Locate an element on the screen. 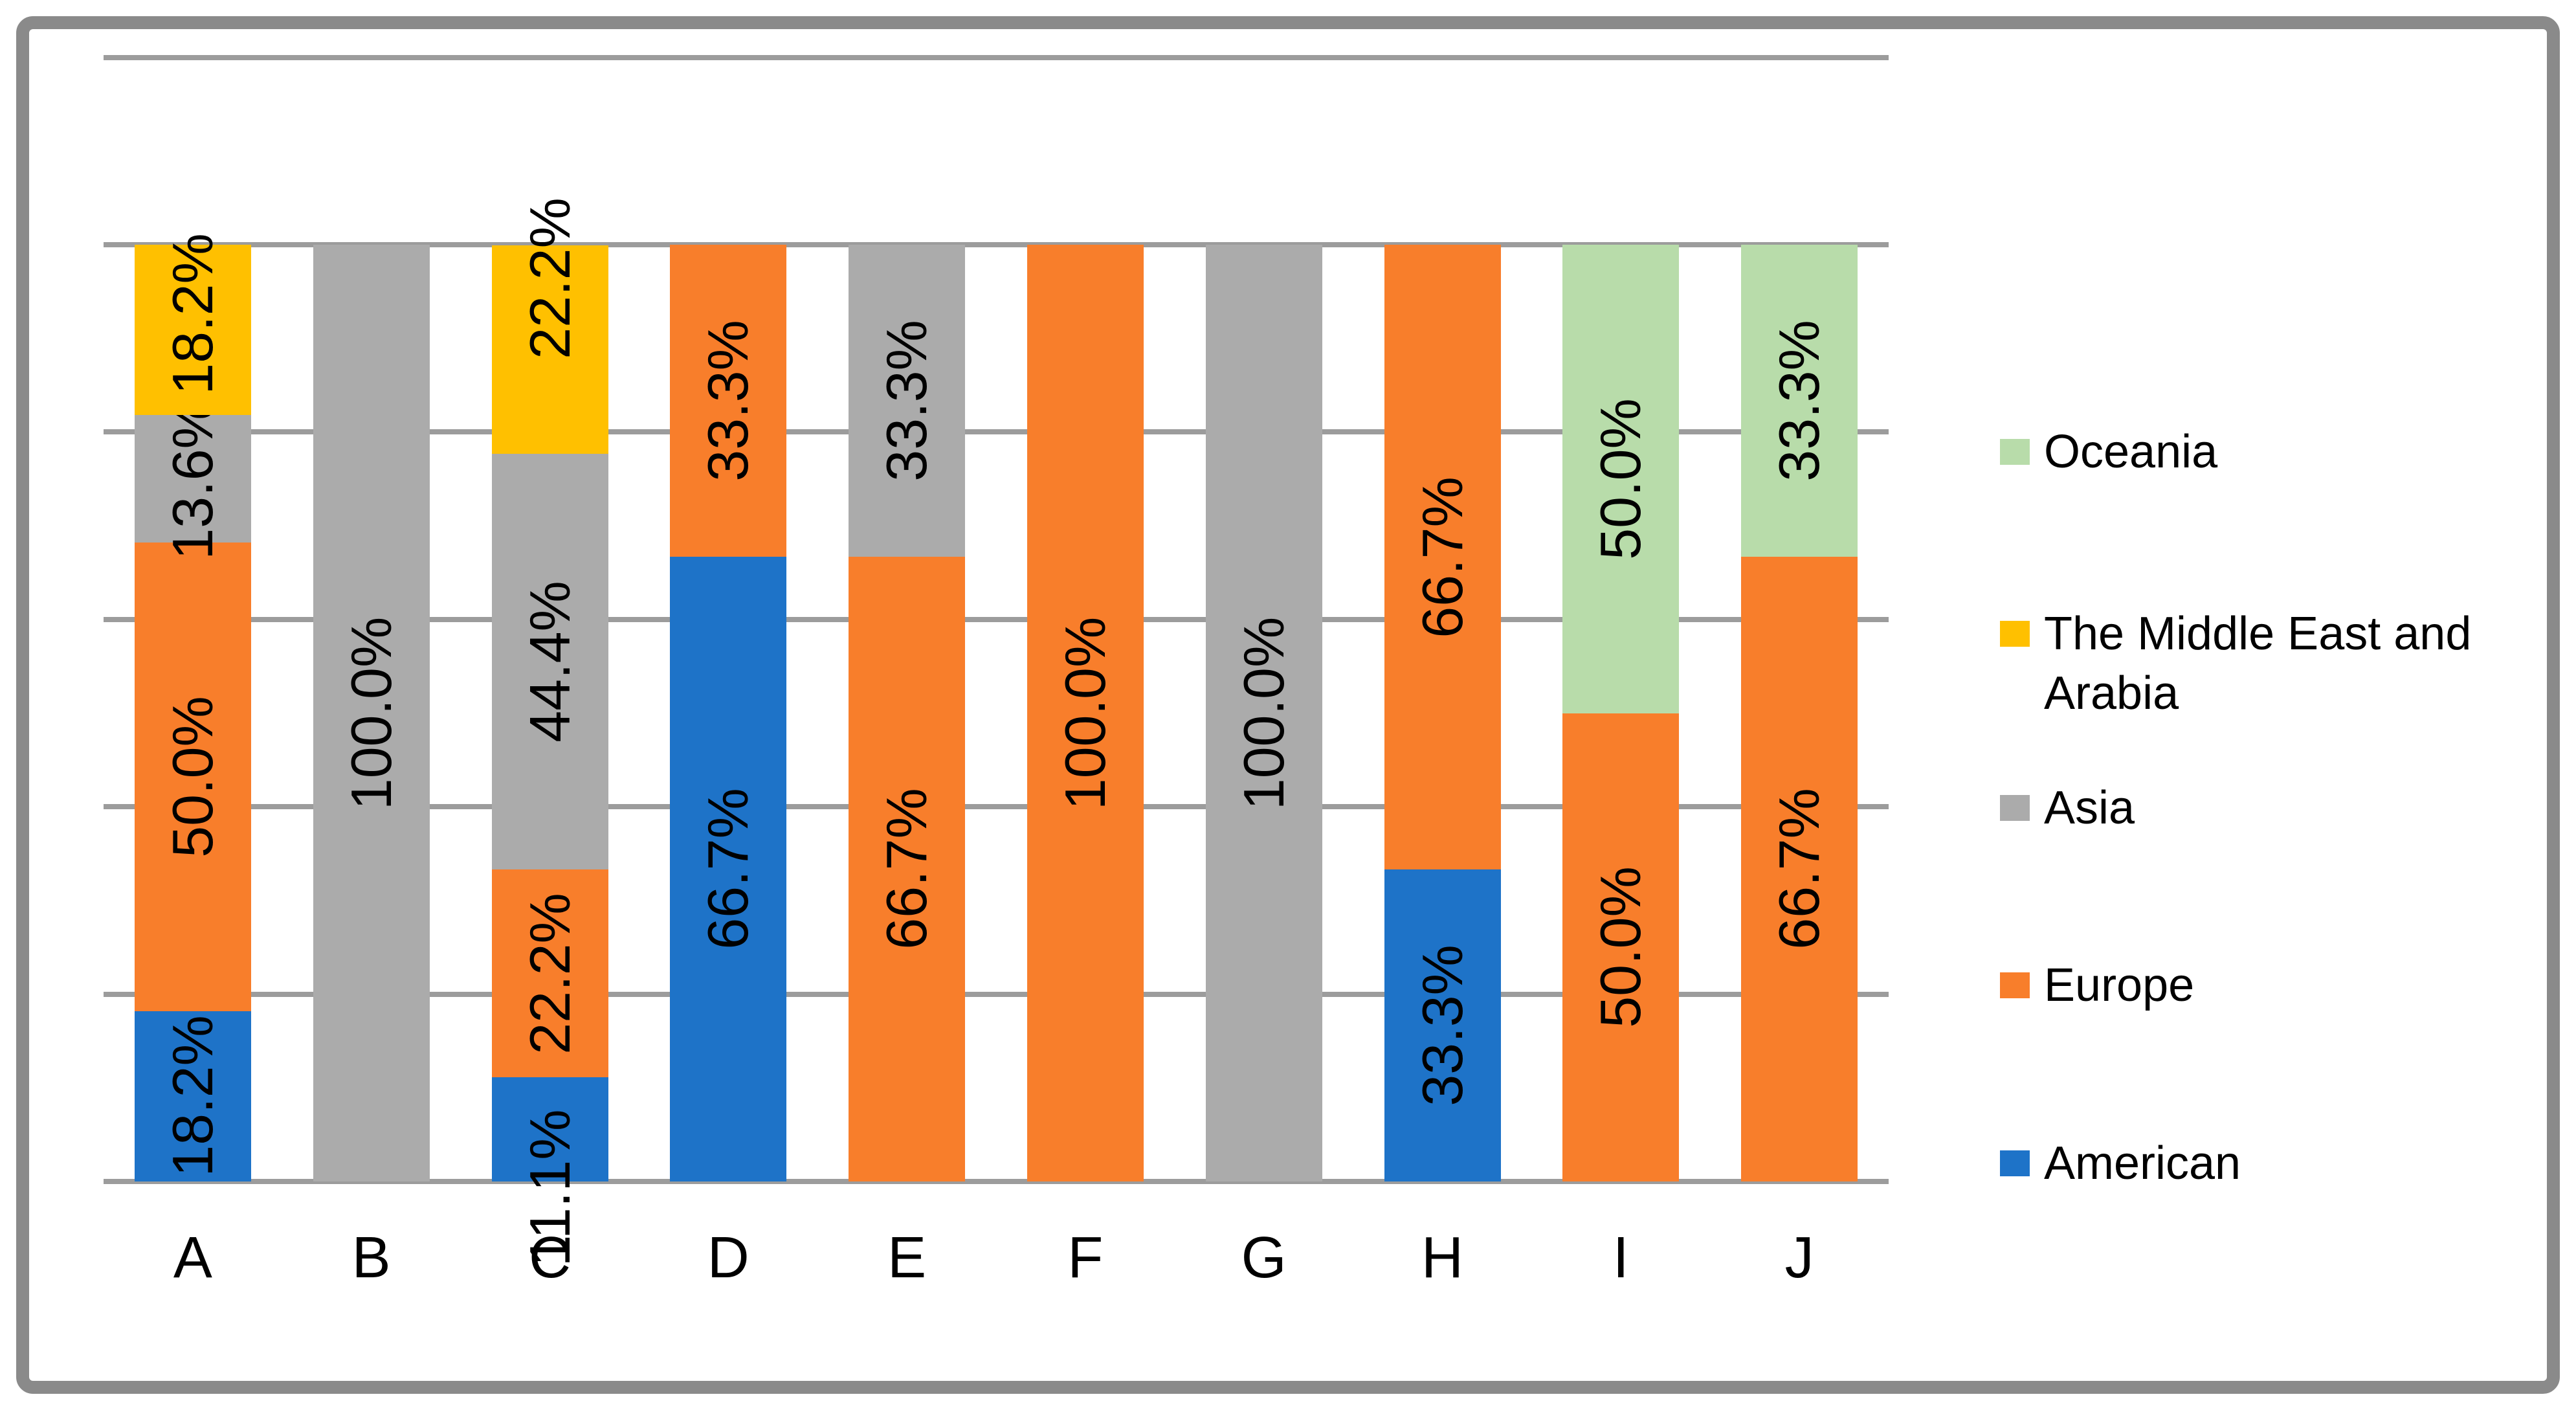 The image size is (2576, 1410). gridline-120pct is located at coordinates (996, 57).